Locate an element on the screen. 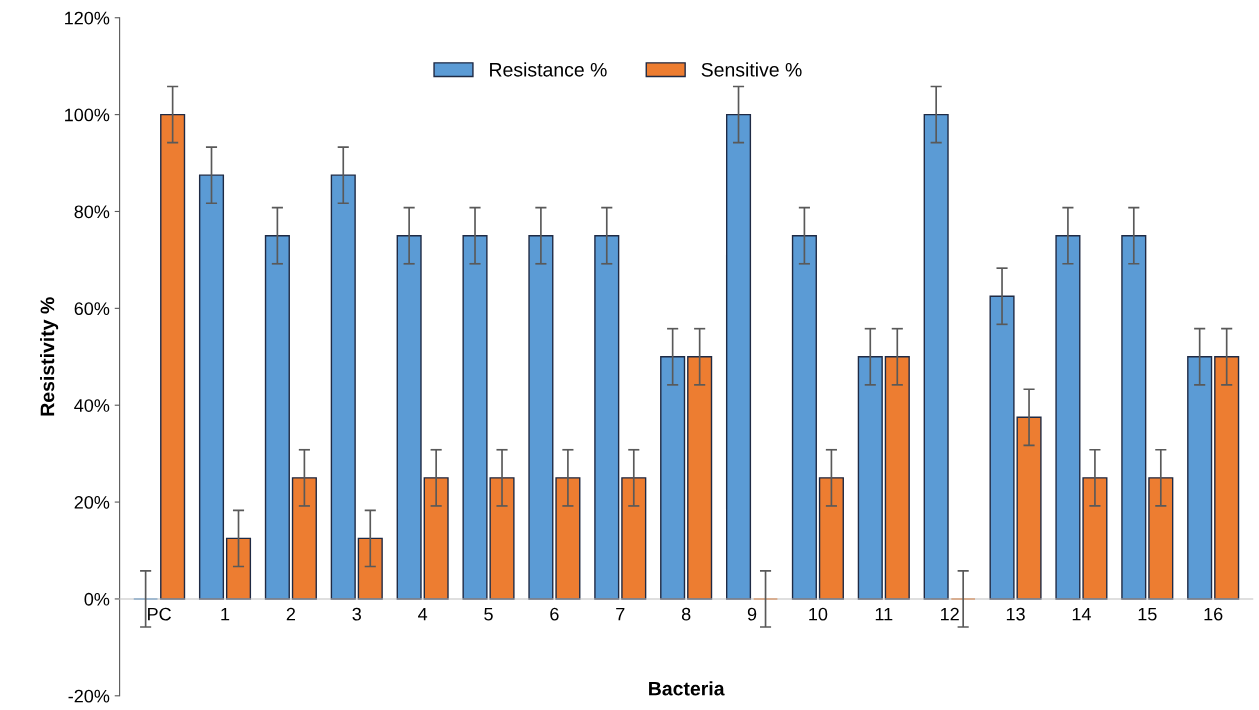  x-tick-label: 9 is located at coordinates (752, 614).